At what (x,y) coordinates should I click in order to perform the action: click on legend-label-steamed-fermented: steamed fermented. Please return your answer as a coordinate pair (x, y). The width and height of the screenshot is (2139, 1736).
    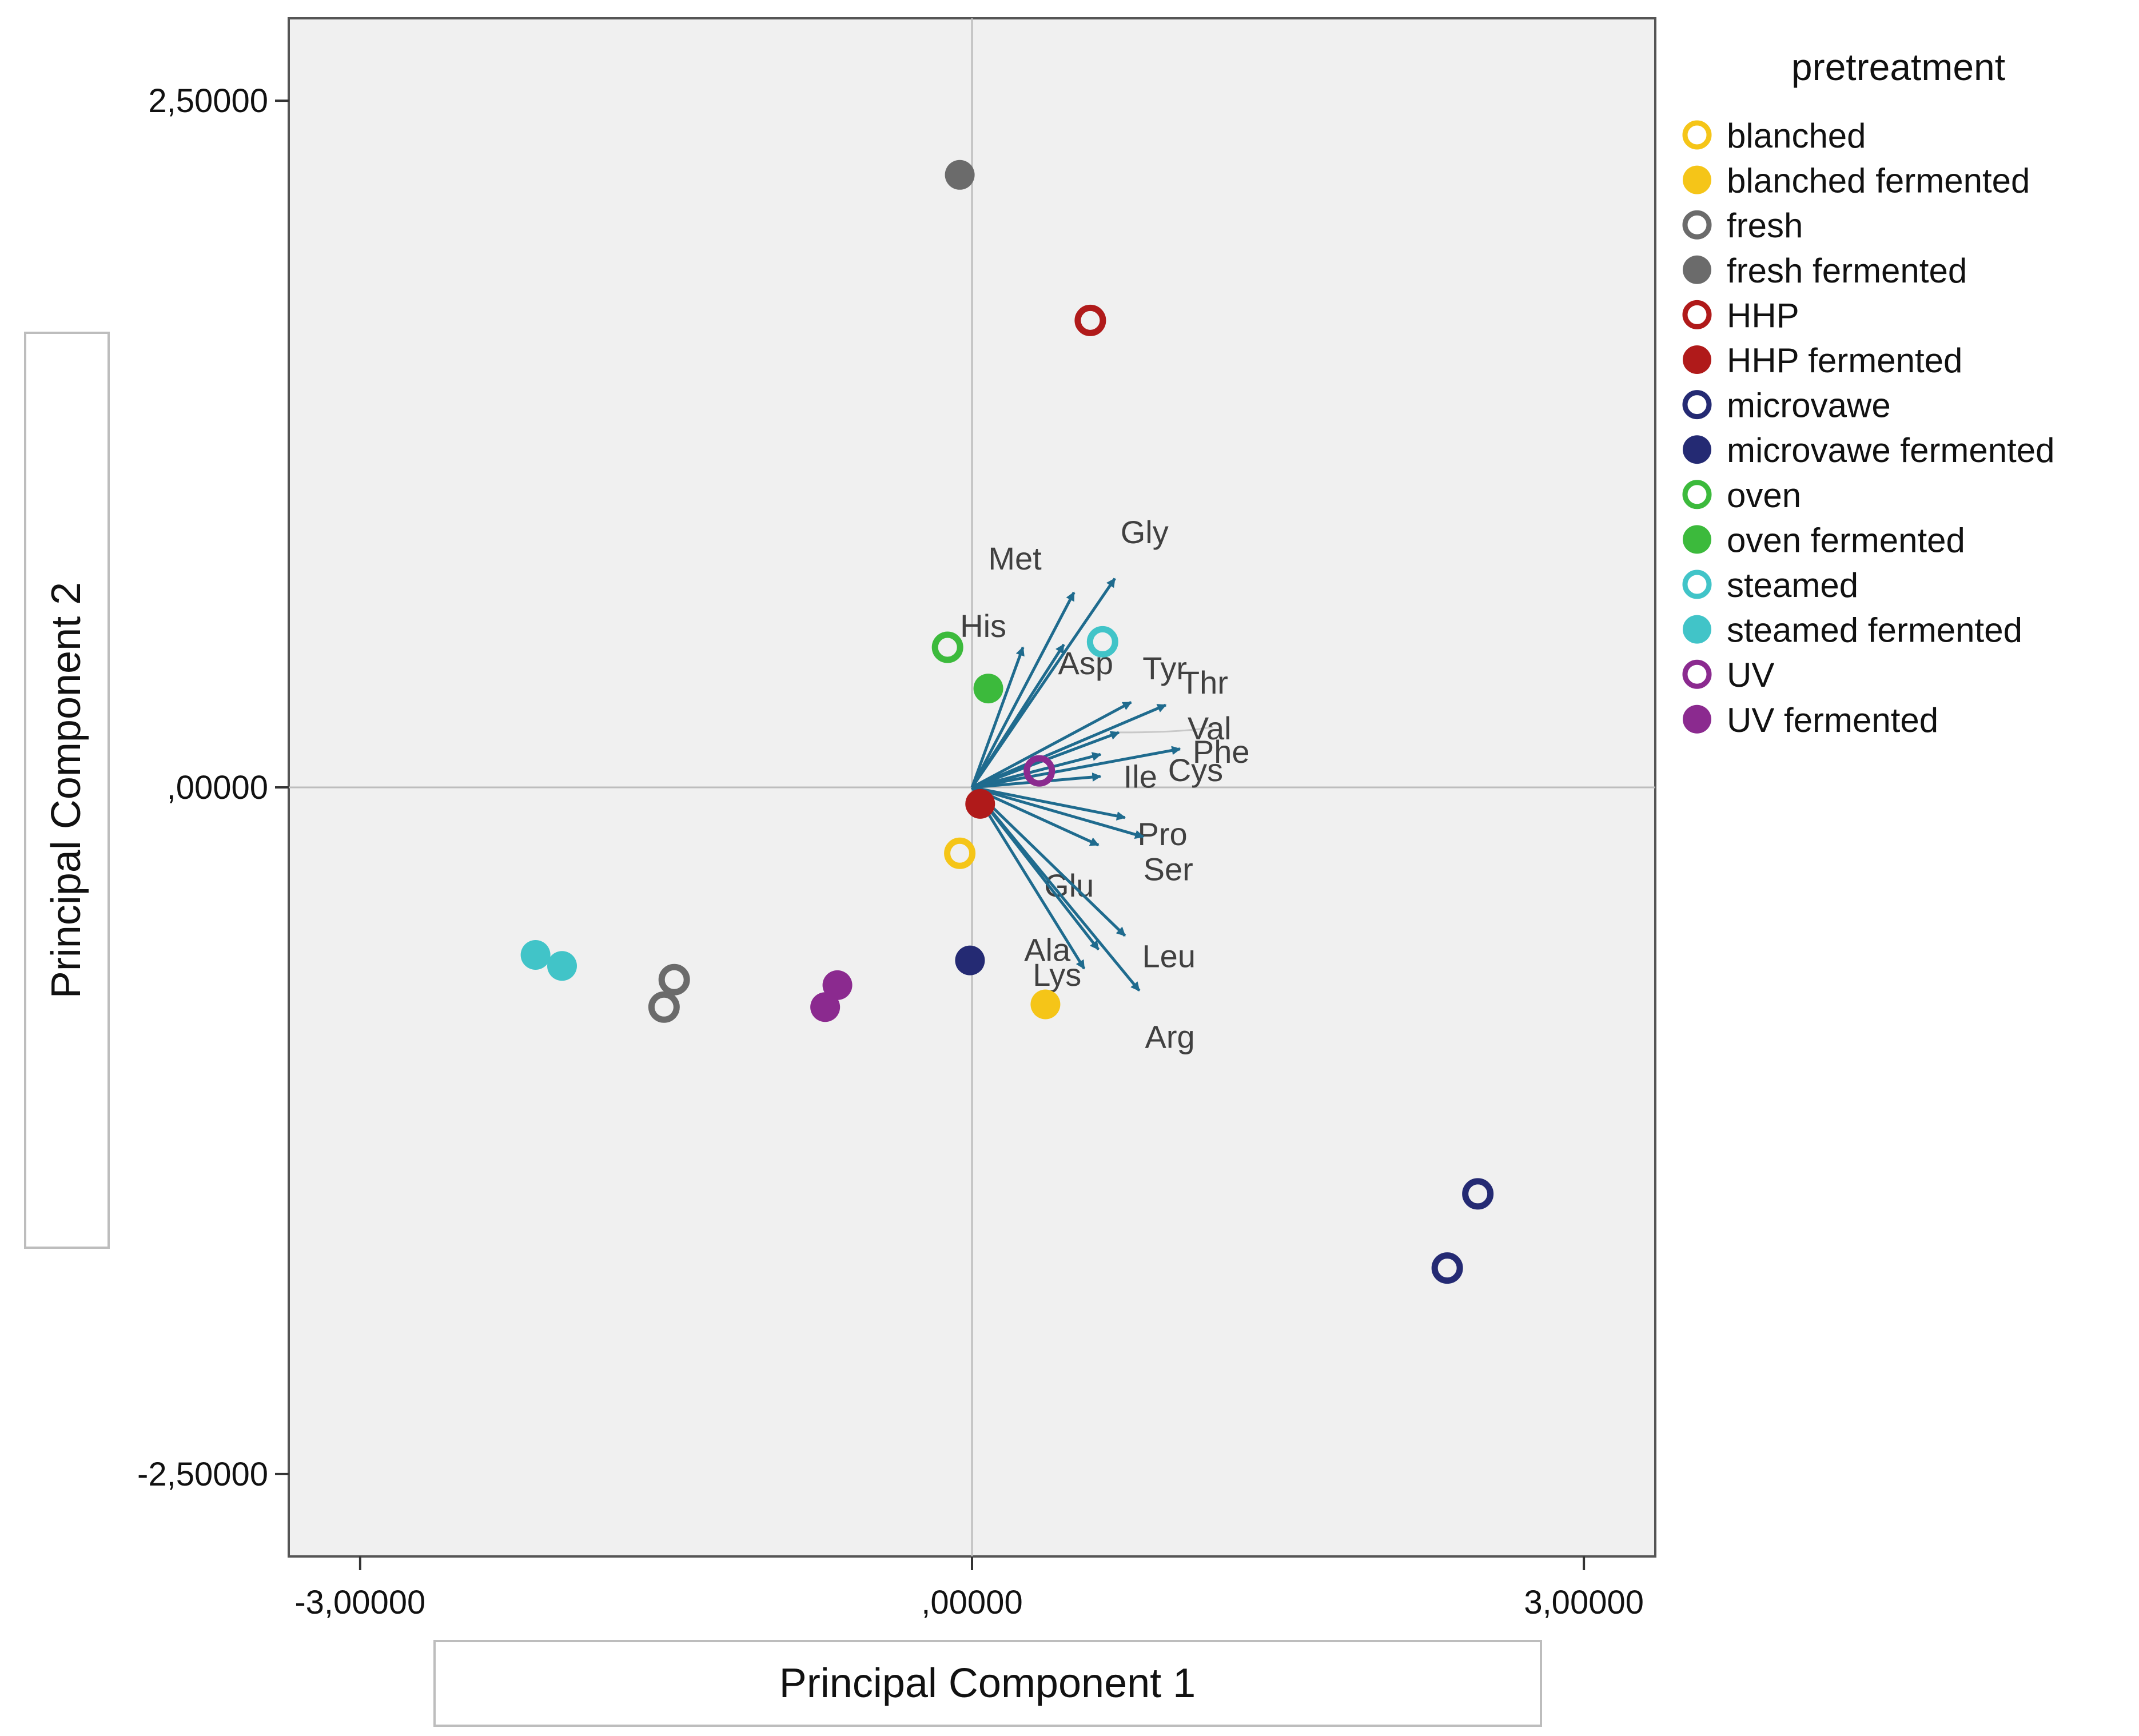
    Looking at the image, I should click on (1874, 630).